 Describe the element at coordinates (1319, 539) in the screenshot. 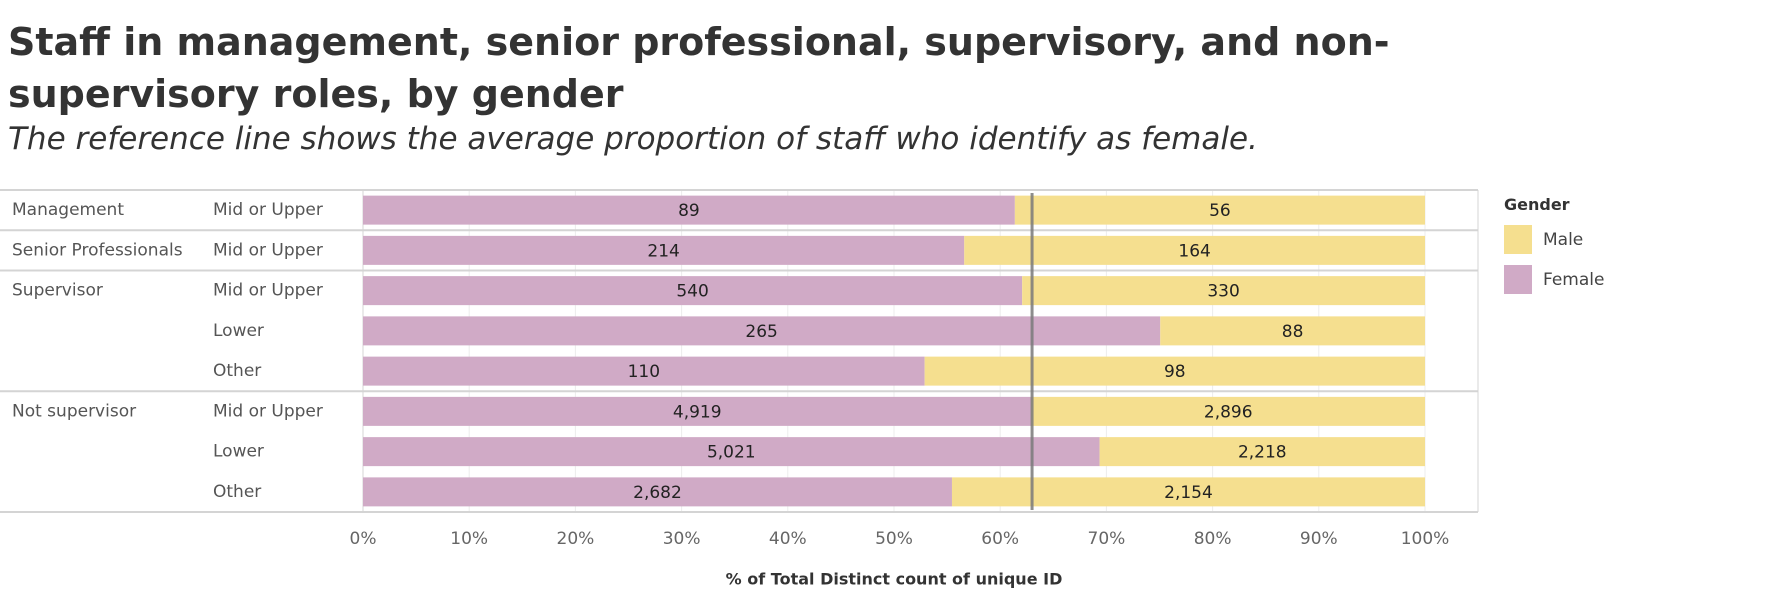

I see `x-tick-label: 90%` at that location.